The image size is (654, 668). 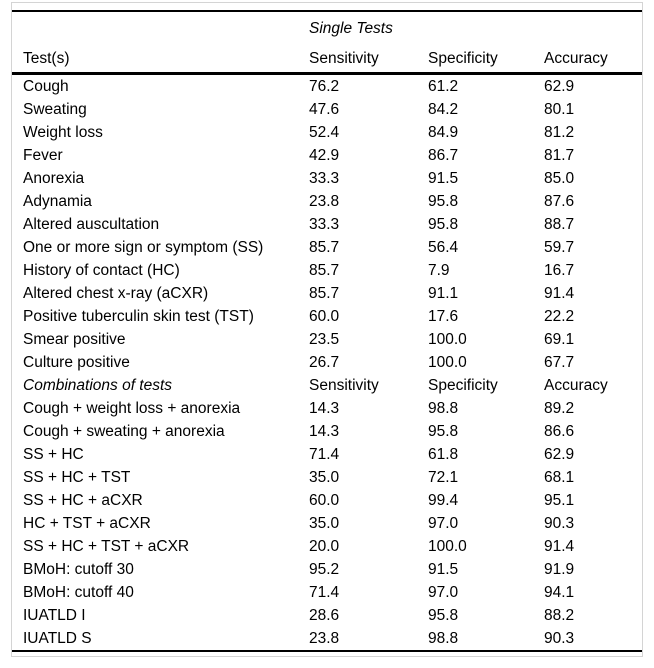 I want to click on table-row: SS + HC + TST + aCXR 20.0 100.0 91.4, so click(x=327, y=546).